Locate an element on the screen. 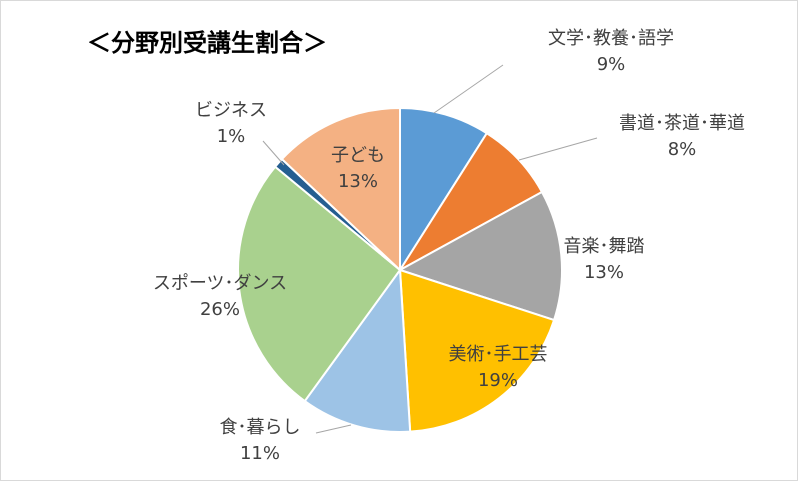 This screenshot has width=798, height=481. data-label: 美術･手工芸 19% is located at coordinates (498, 367).